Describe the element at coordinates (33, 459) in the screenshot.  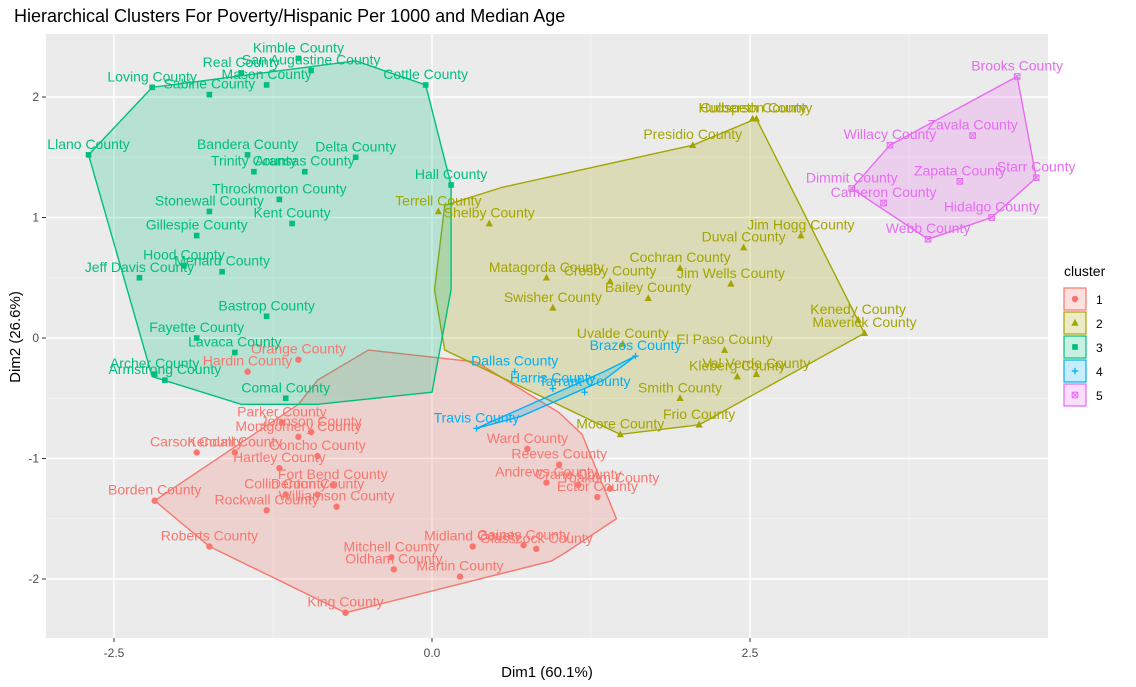
I see `y-tick-label: -1` at that location.